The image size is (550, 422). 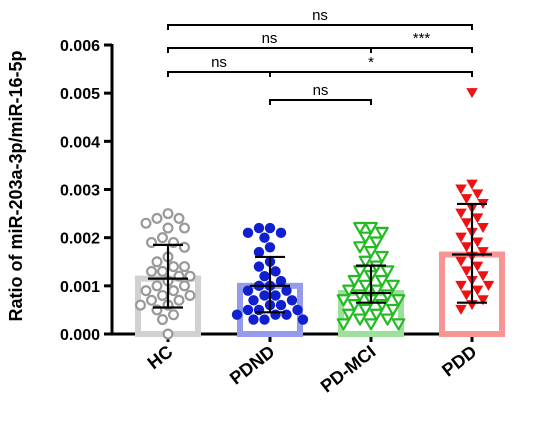 What do you see at coordinates (320, 56) in the screenshot?
I see `significance-brackets: ns ns *** ns * ns` at bounding box center [320, 56].